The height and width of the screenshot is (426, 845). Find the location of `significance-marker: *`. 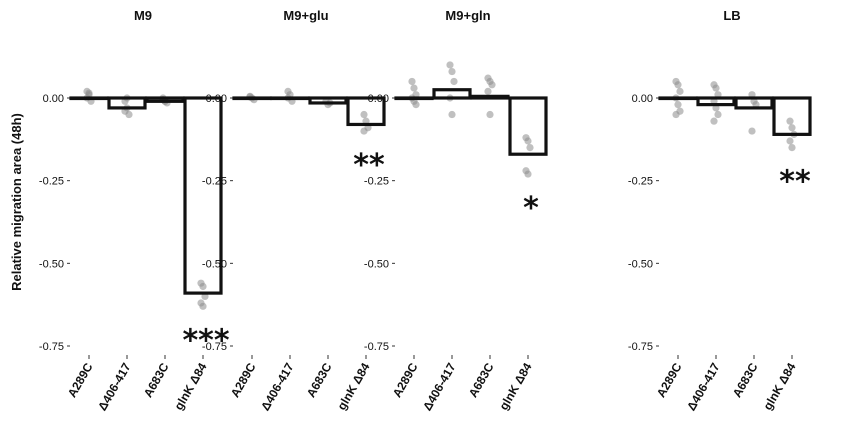

significance-marker: * is located at coordinates (531, 208).